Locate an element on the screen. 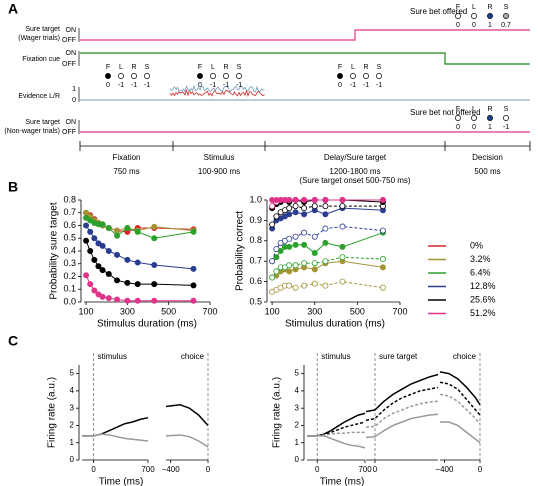  x-tick-label: 300 is located at coordinates (127, 311).